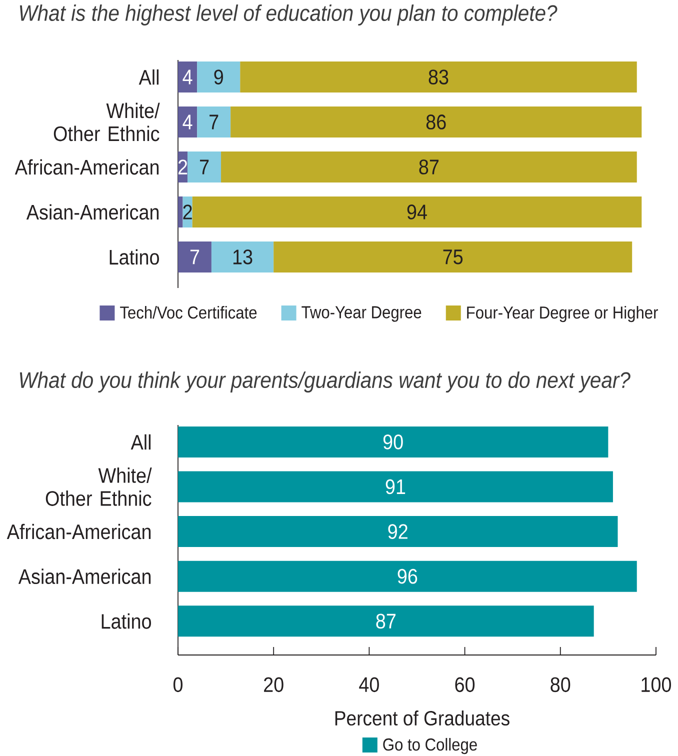  I want to click on data-label: 96, so click(408, 576).